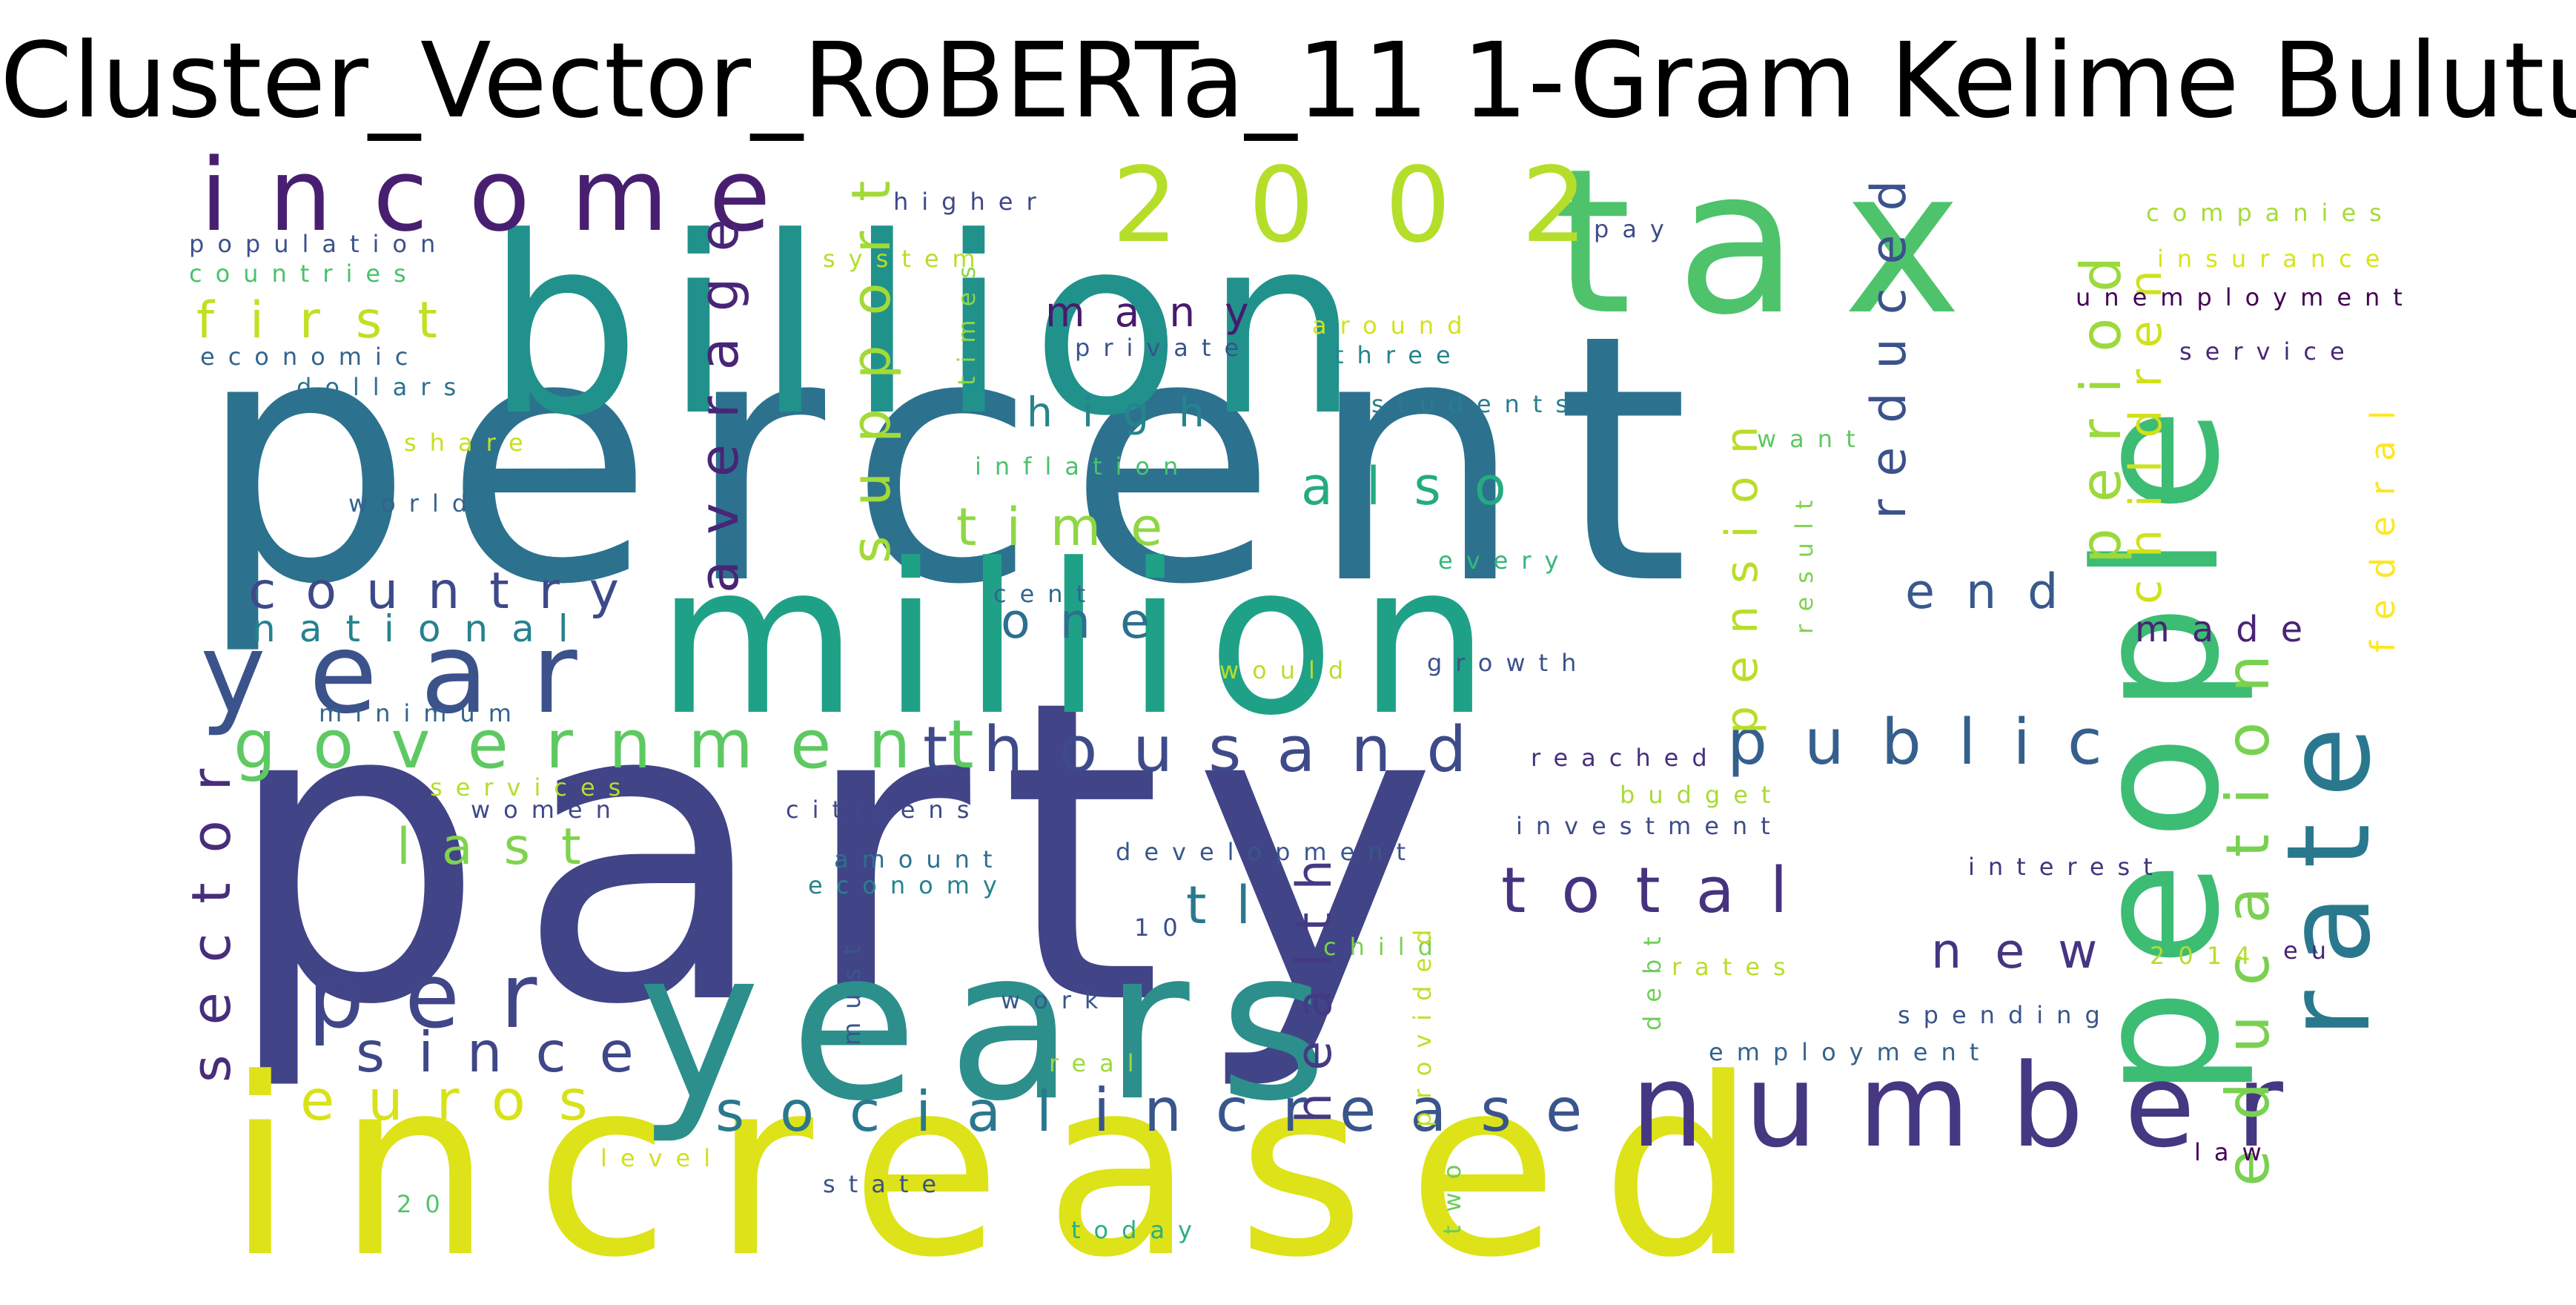  I want to click on word-citizens: citizens, so click(884, 810).